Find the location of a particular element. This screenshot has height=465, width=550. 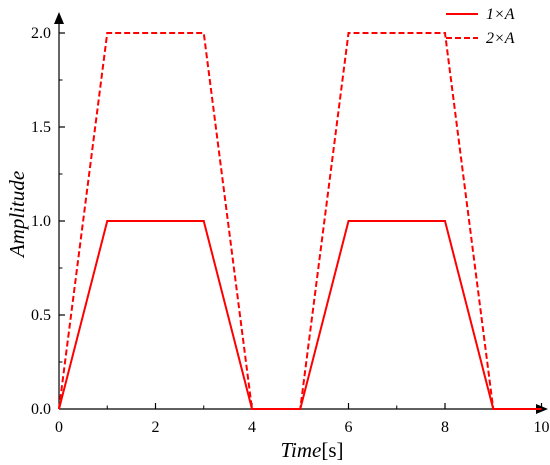

x-axis-title-unit: [s] is located at coordinates (332, 450).